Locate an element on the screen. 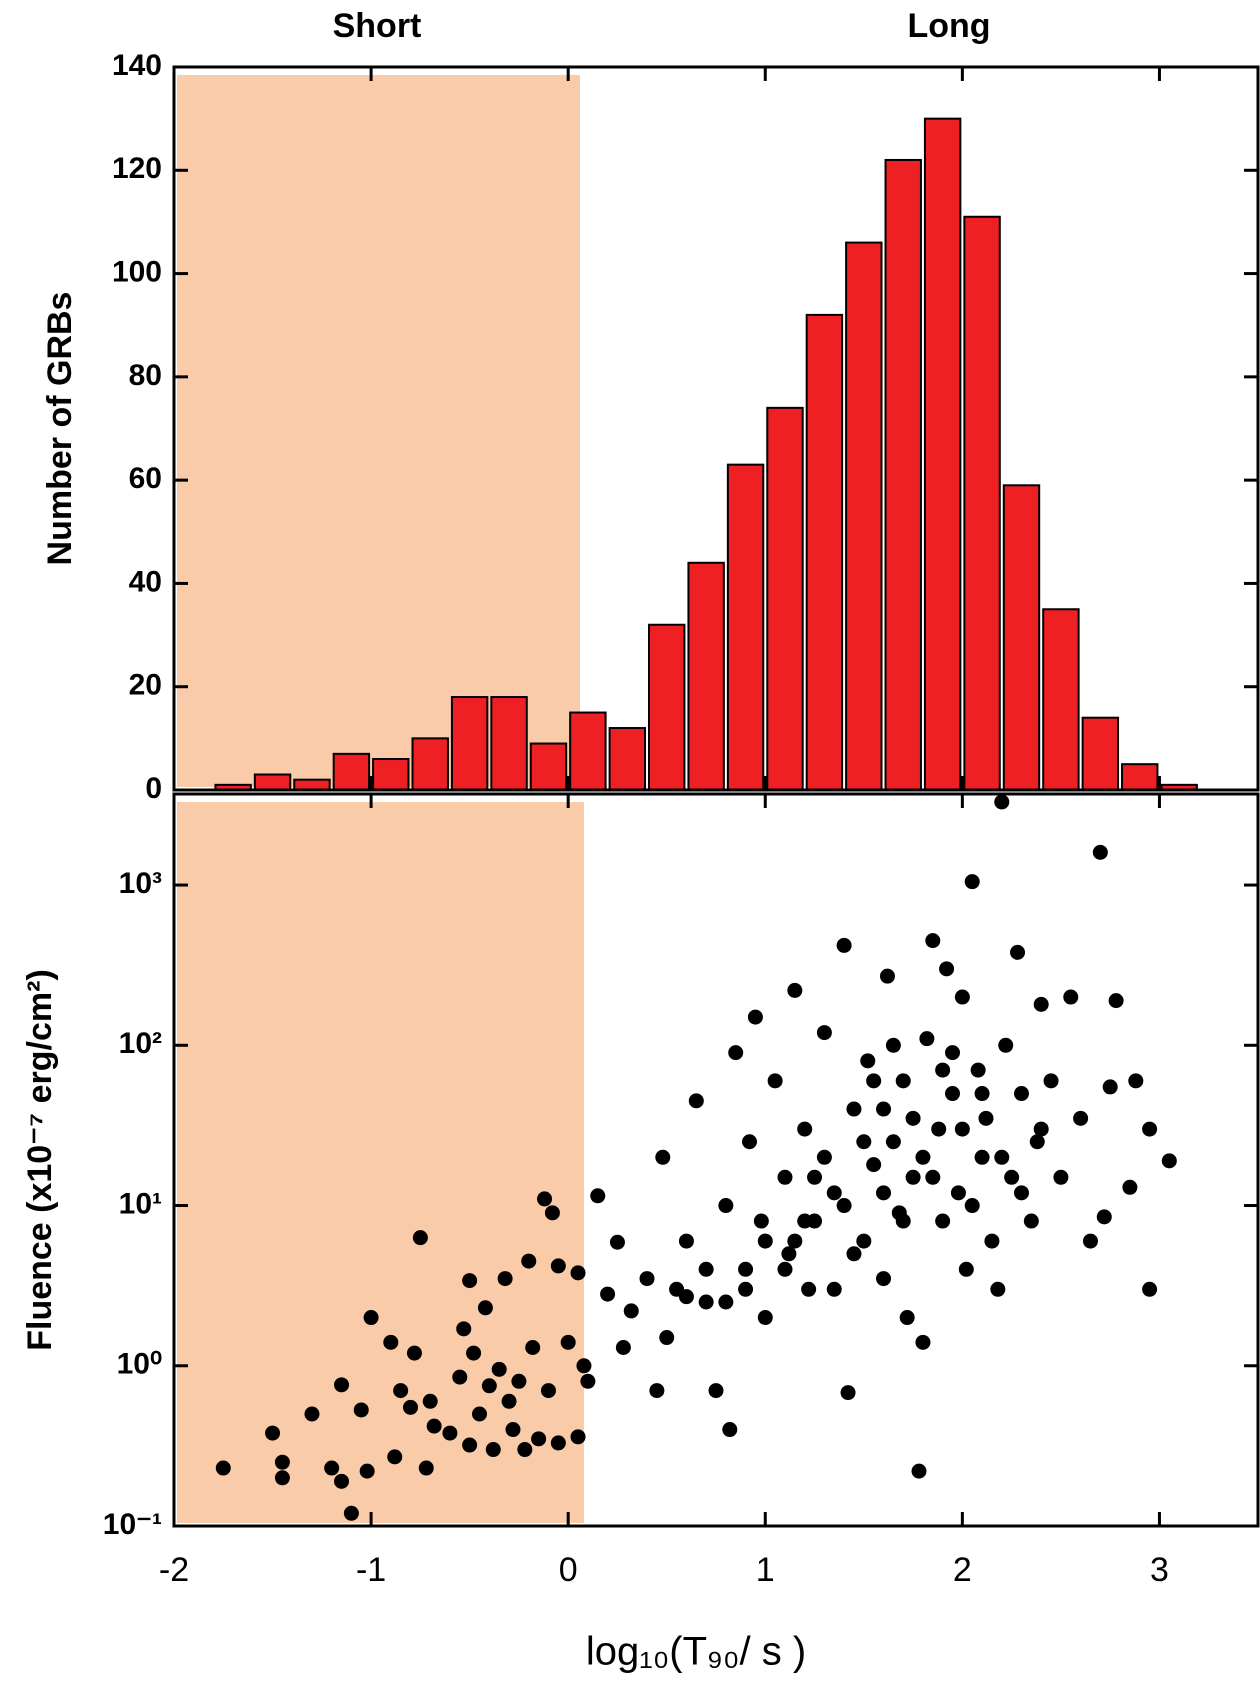 The image size is (1260, 1683). y-tick-label: 10⁰ is located at coordinates (139, 1364).